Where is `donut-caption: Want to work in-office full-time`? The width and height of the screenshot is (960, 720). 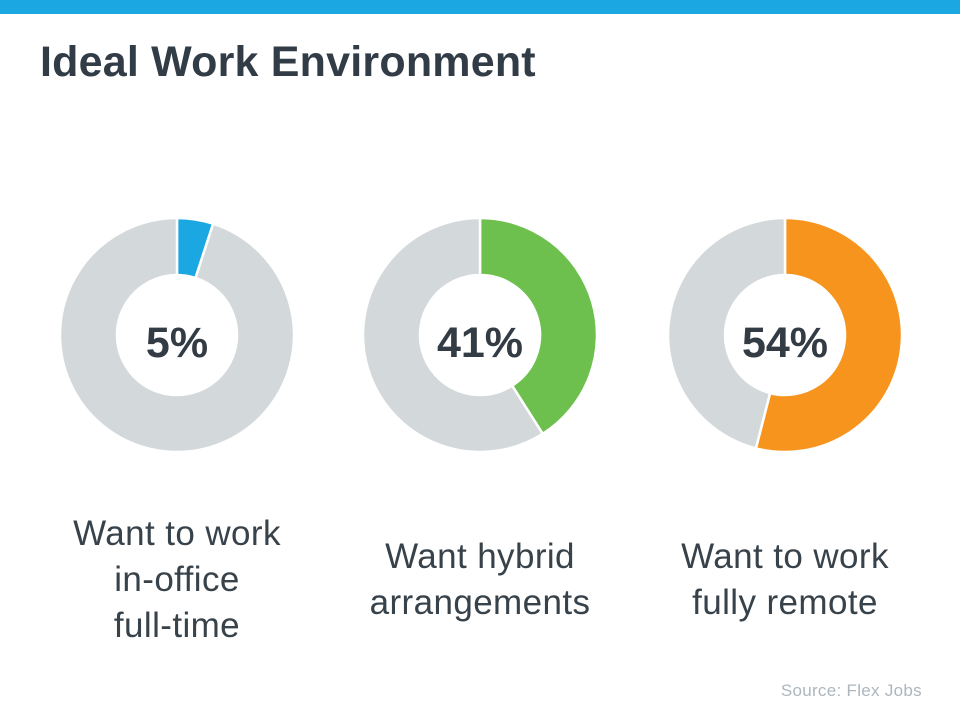 donut-caption: Want to work in-office full-time is located at coordinates (177, 580).